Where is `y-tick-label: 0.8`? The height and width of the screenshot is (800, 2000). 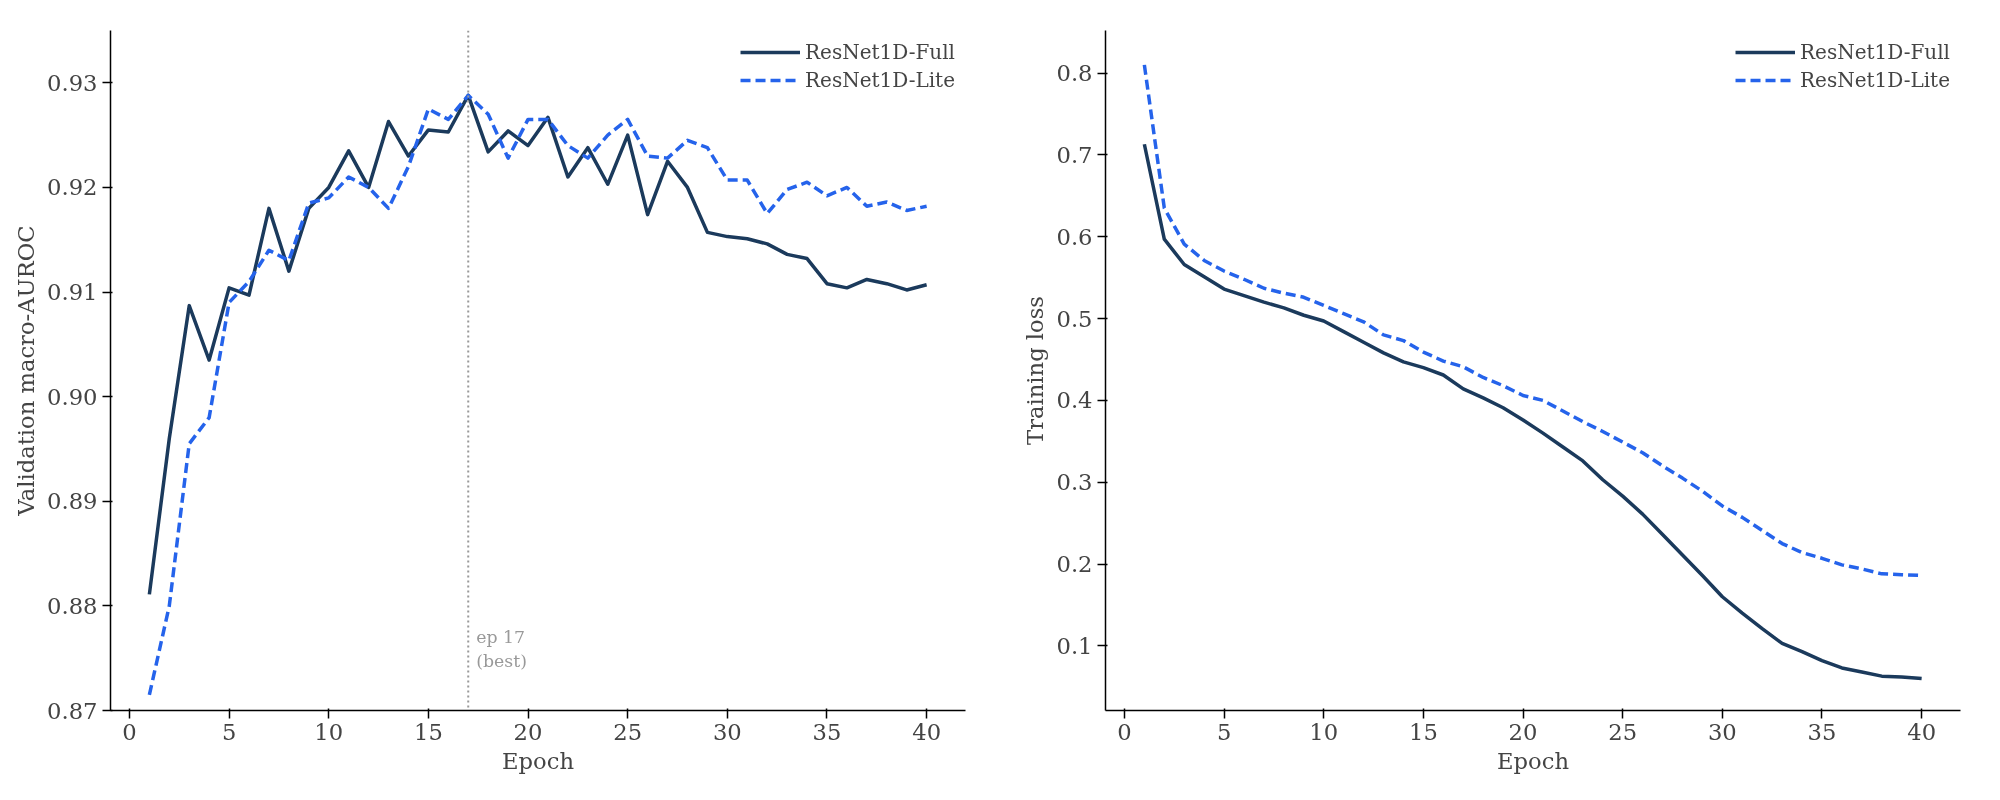
y-tick-label: 0.8 is located at coordinates (1074, 73).